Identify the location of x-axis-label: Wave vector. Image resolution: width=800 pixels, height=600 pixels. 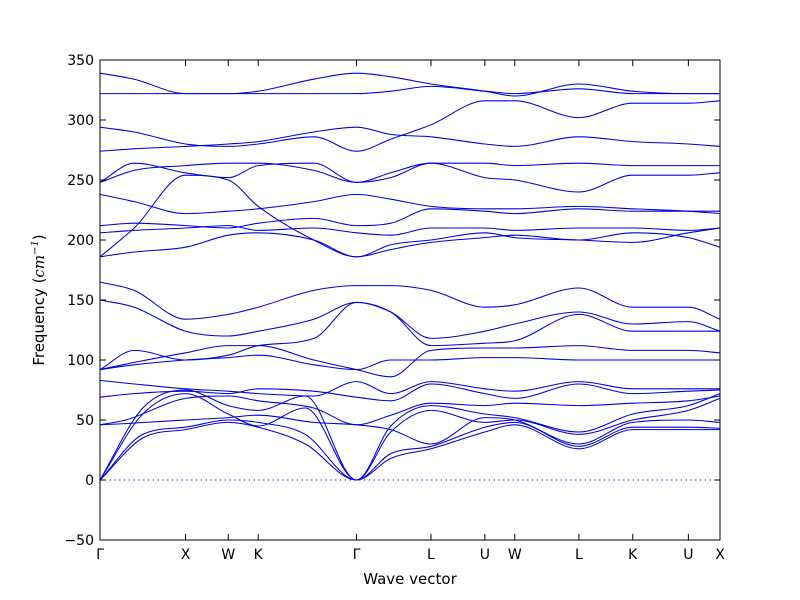
(410, 579).